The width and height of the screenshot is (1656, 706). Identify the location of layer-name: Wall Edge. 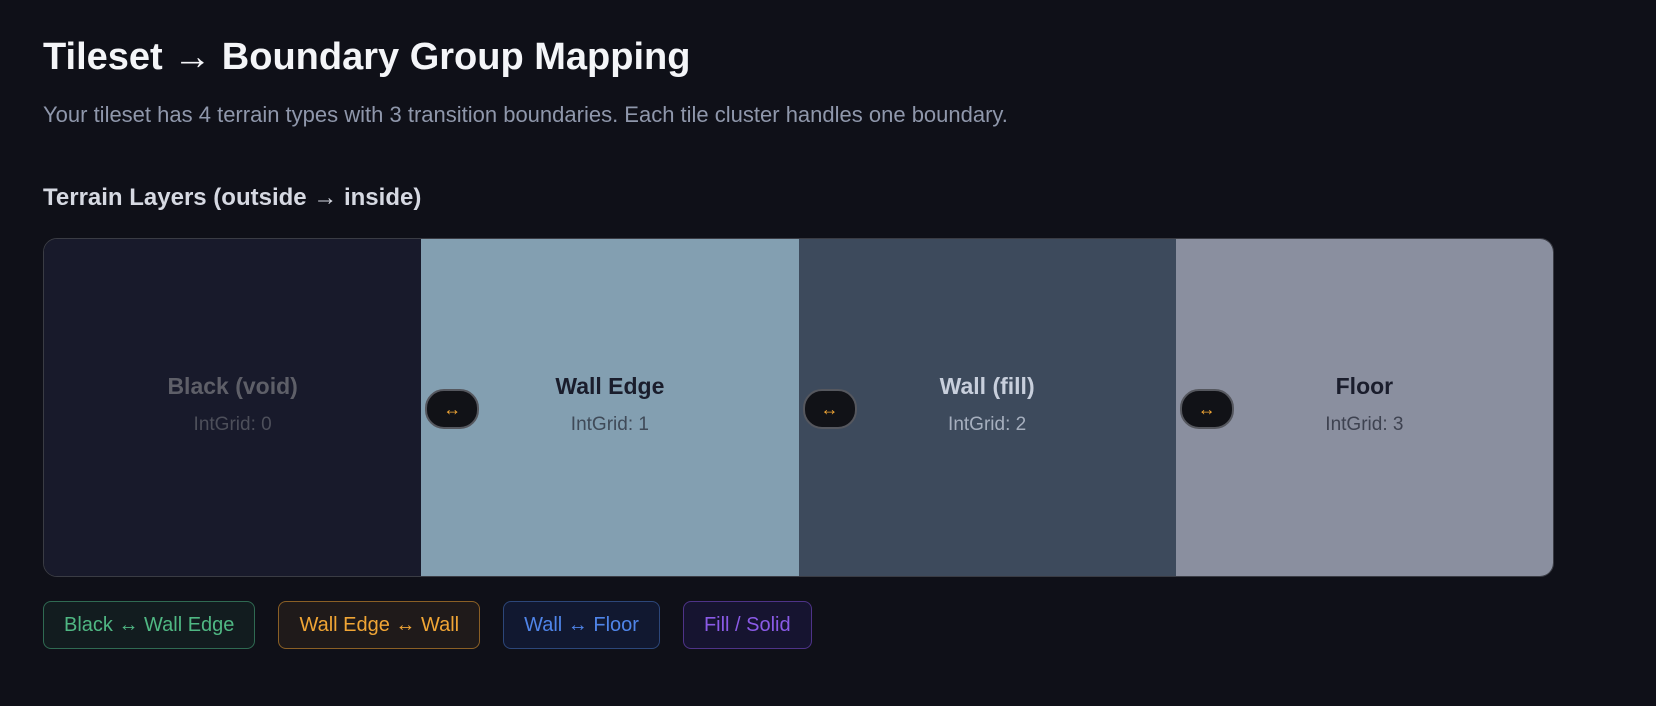
(610, 386).